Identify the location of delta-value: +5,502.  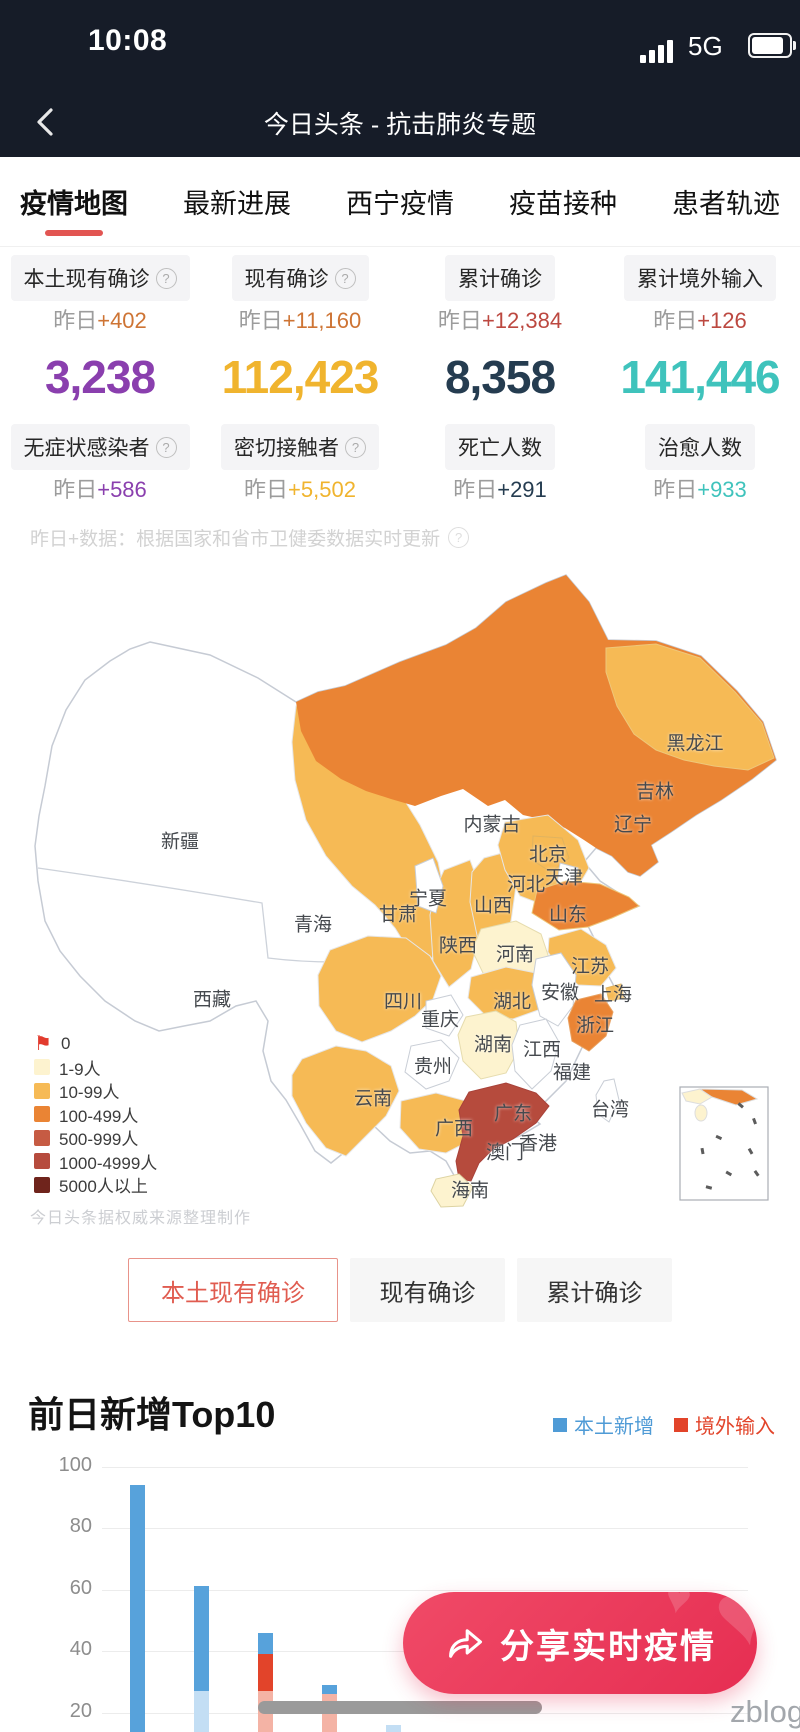
(322, 489).